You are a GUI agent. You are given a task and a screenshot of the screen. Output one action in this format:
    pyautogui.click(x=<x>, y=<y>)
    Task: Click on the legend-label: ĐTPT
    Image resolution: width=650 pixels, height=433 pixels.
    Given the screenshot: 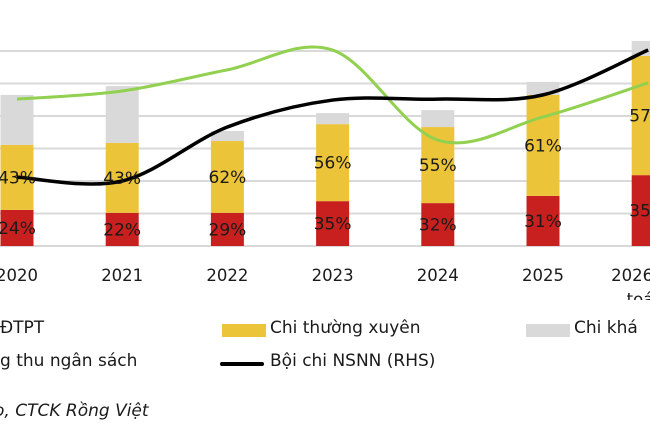 What is the action you would take?
    pyautogui.click(x=22, y=328)
    